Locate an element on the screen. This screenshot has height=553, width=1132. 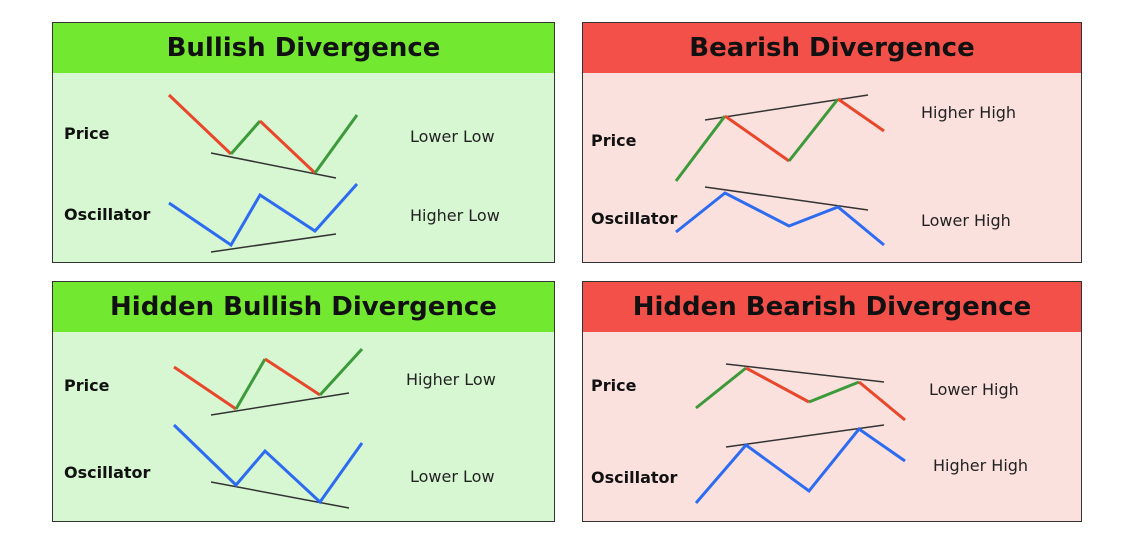
oscillator-caption: Lower Low is located at coordinates (452, 476).